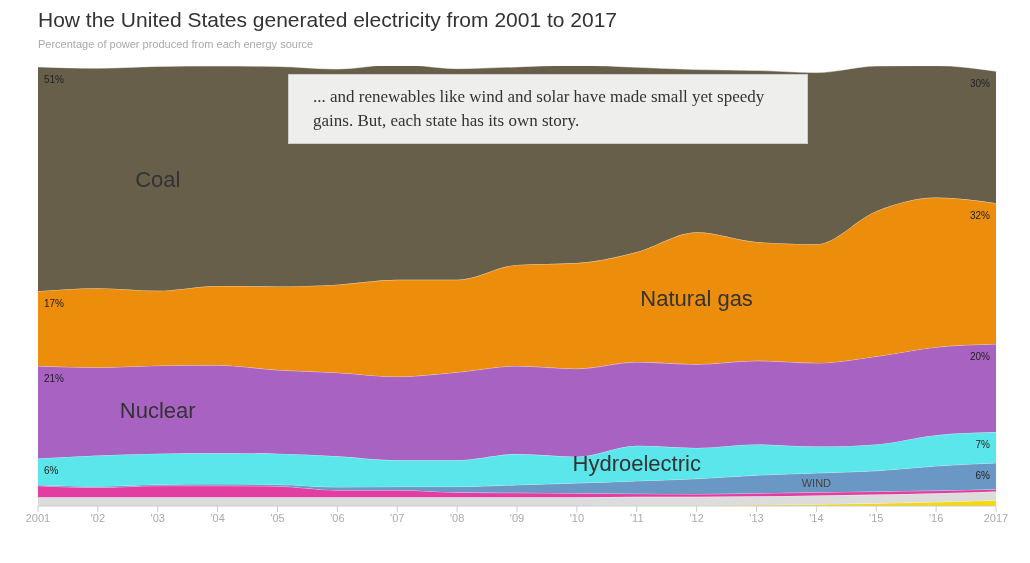 The width and height of the screenshot is (1030, 563). Describe the element at coordinates (157, 517) in the screenshot. I see `x-tick-label: '03` at that location.